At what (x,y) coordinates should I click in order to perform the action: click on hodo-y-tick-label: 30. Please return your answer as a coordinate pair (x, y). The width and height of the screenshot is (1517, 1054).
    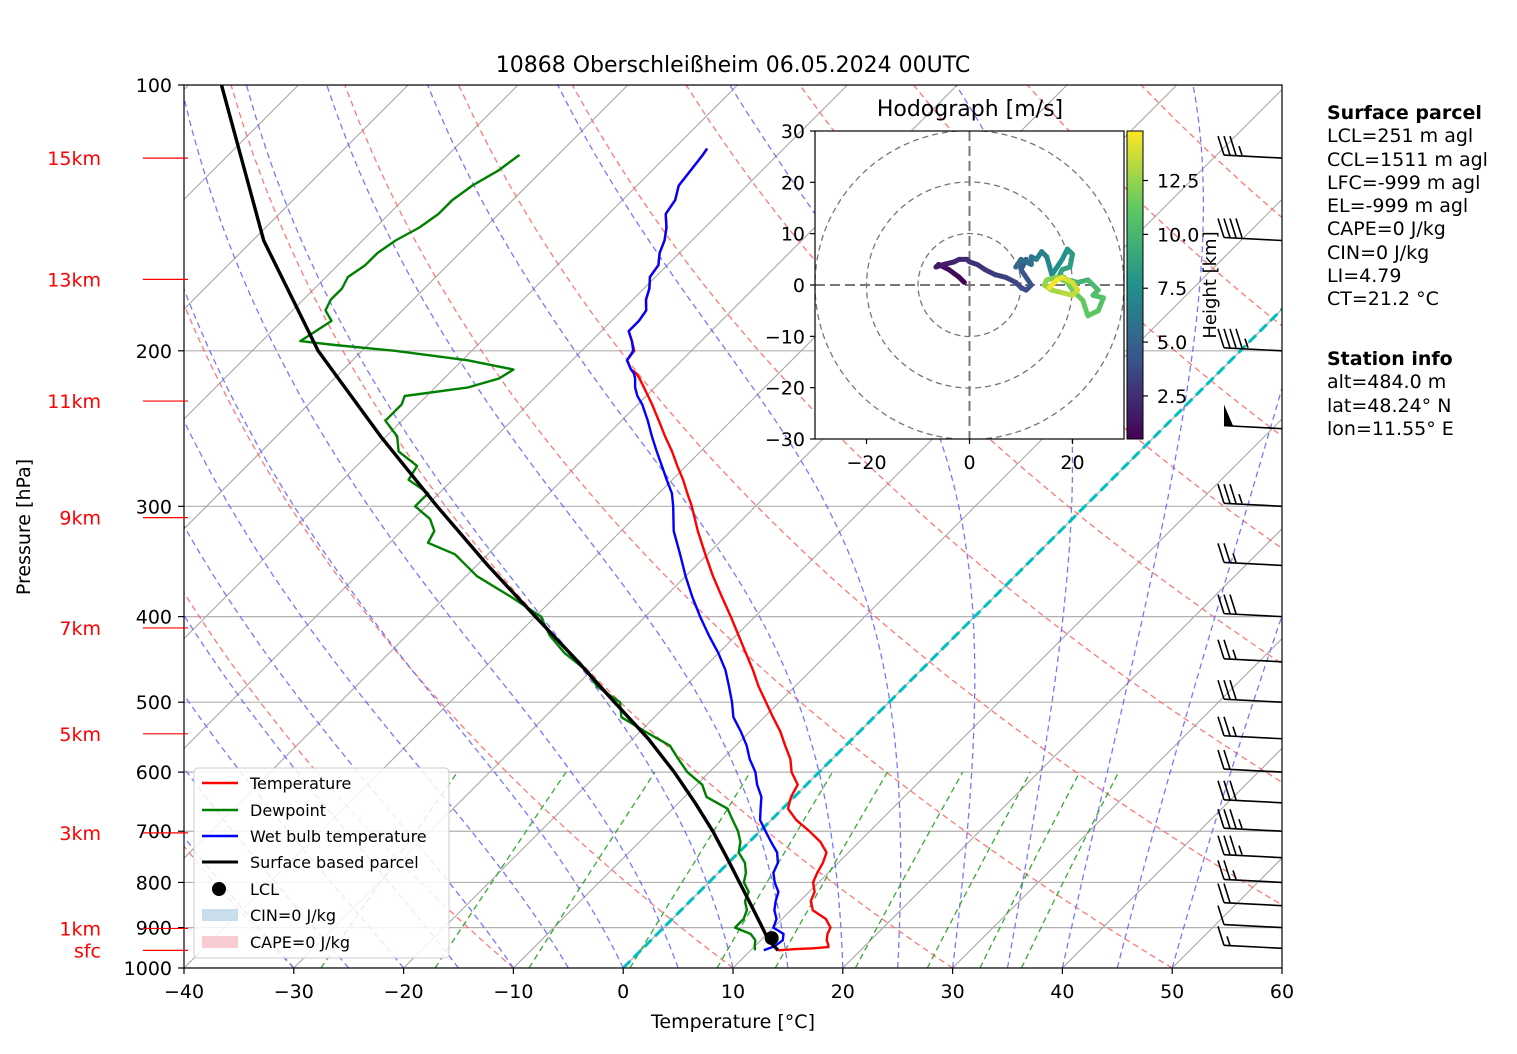
    Looking at the image, I should click on (793, 132).